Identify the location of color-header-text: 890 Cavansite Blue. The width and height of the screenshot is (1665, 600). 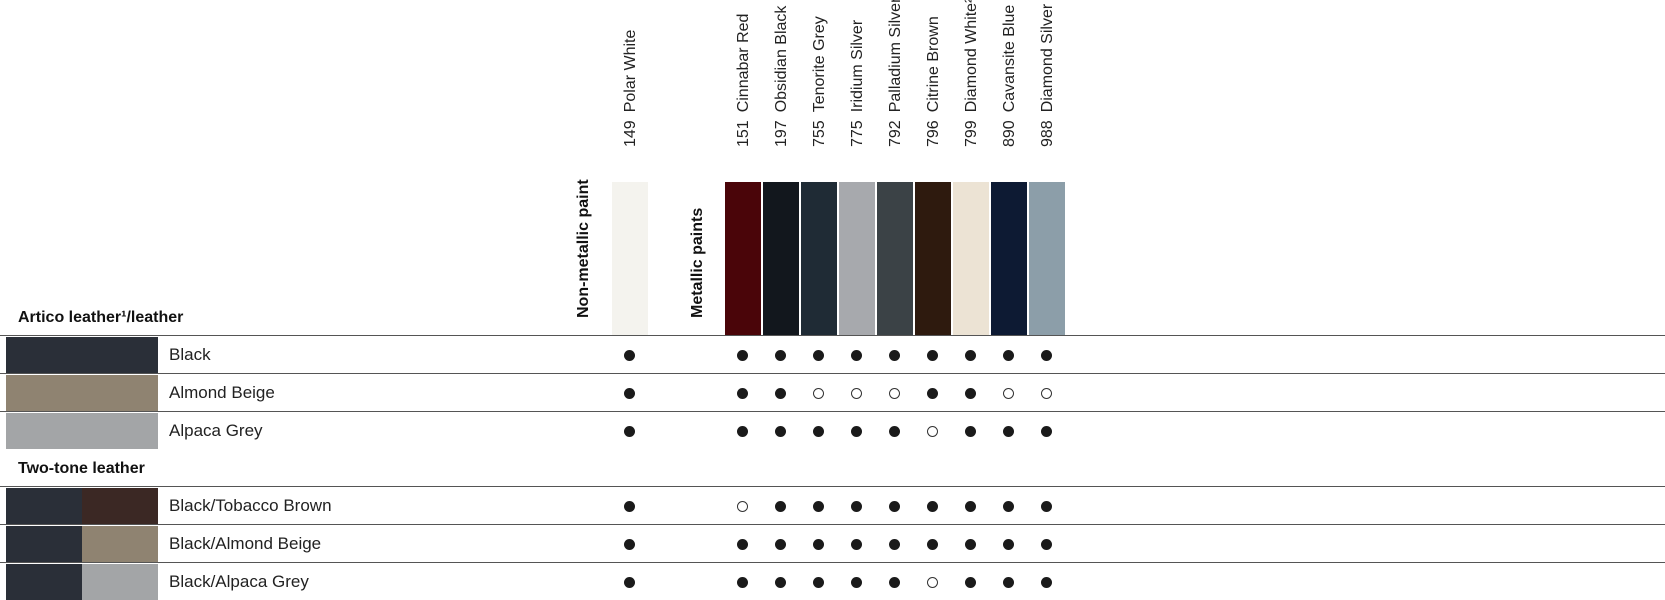
(1009, 75).